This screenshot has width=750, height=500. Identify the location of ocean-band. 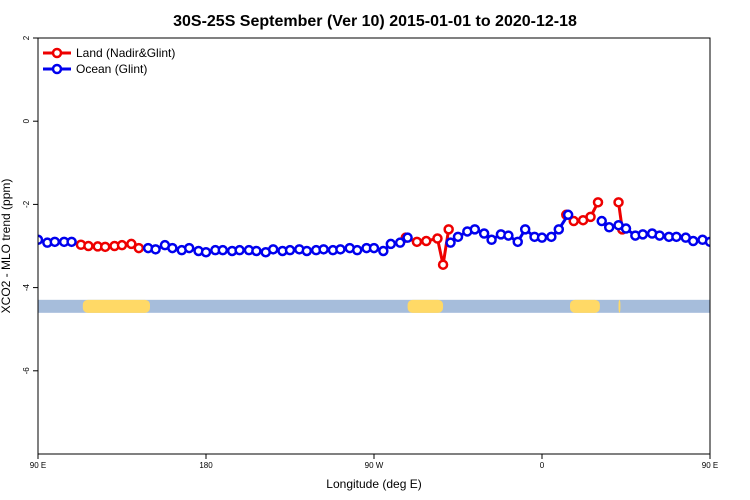
(374, 306).